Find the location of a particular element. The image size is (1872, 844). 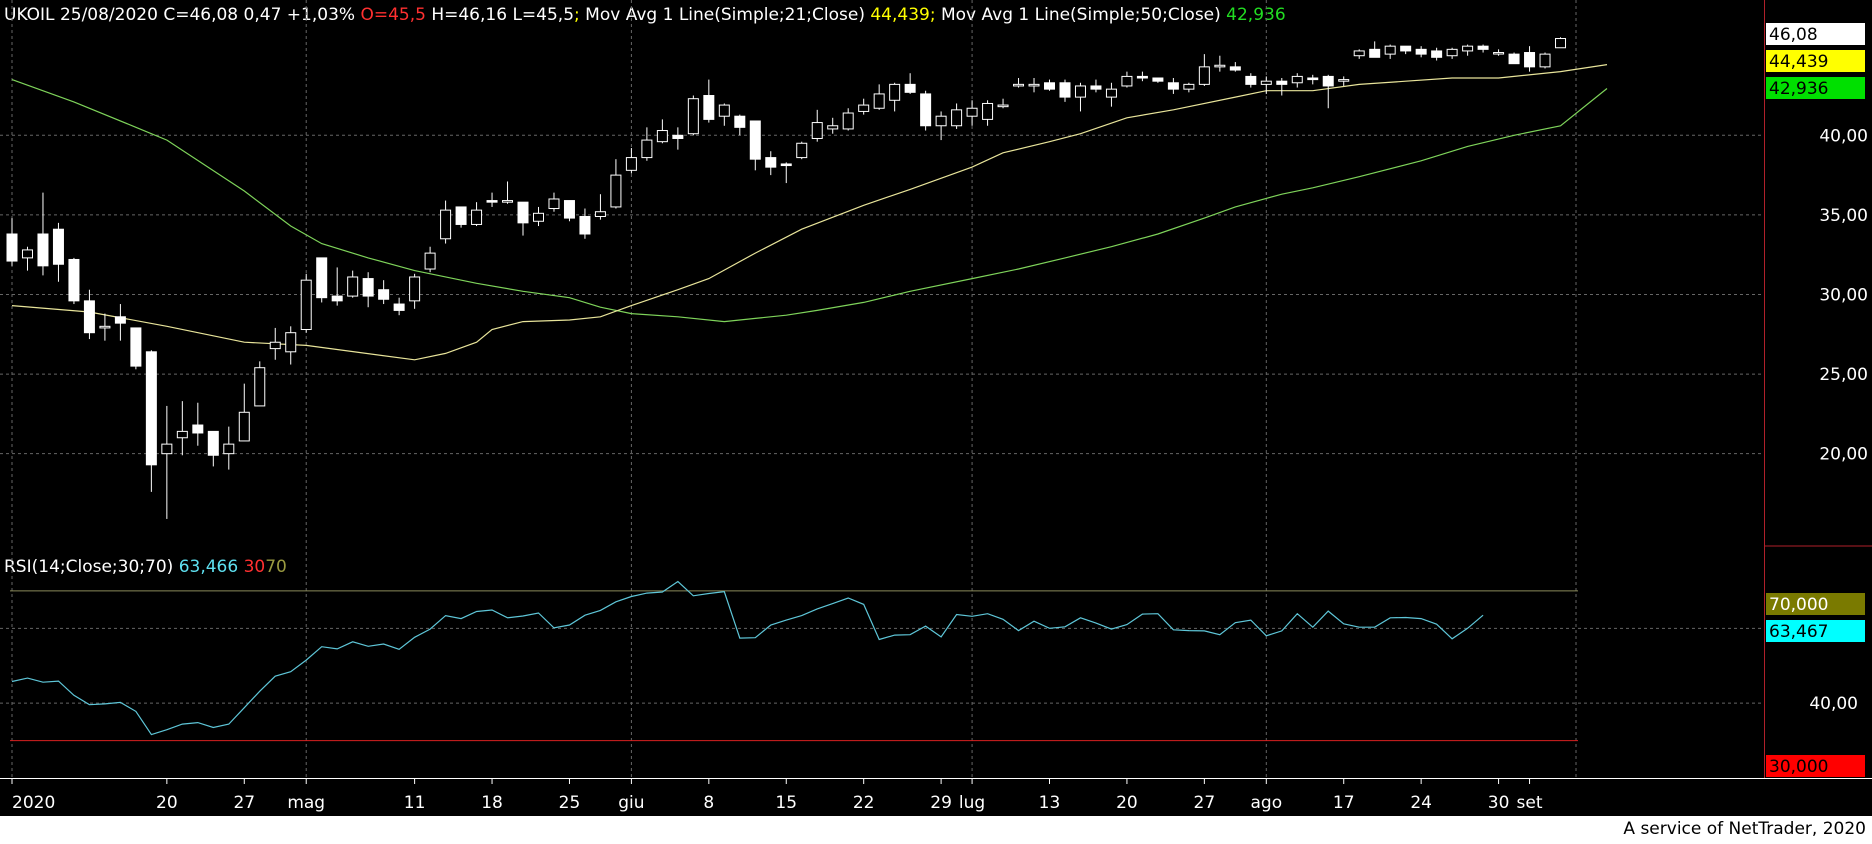

time-tick-label: 17 is located at coordinates (1344, 803).